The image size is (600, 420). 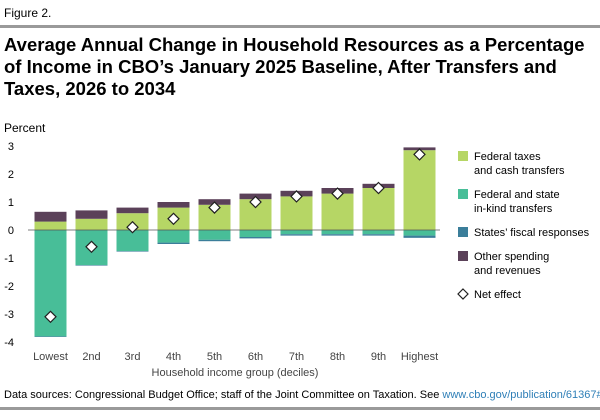 What do you see at coordinates (28, 13) in the screenshot?
I see `figure-label: Figure 2.` at bounding box center [28, 13].